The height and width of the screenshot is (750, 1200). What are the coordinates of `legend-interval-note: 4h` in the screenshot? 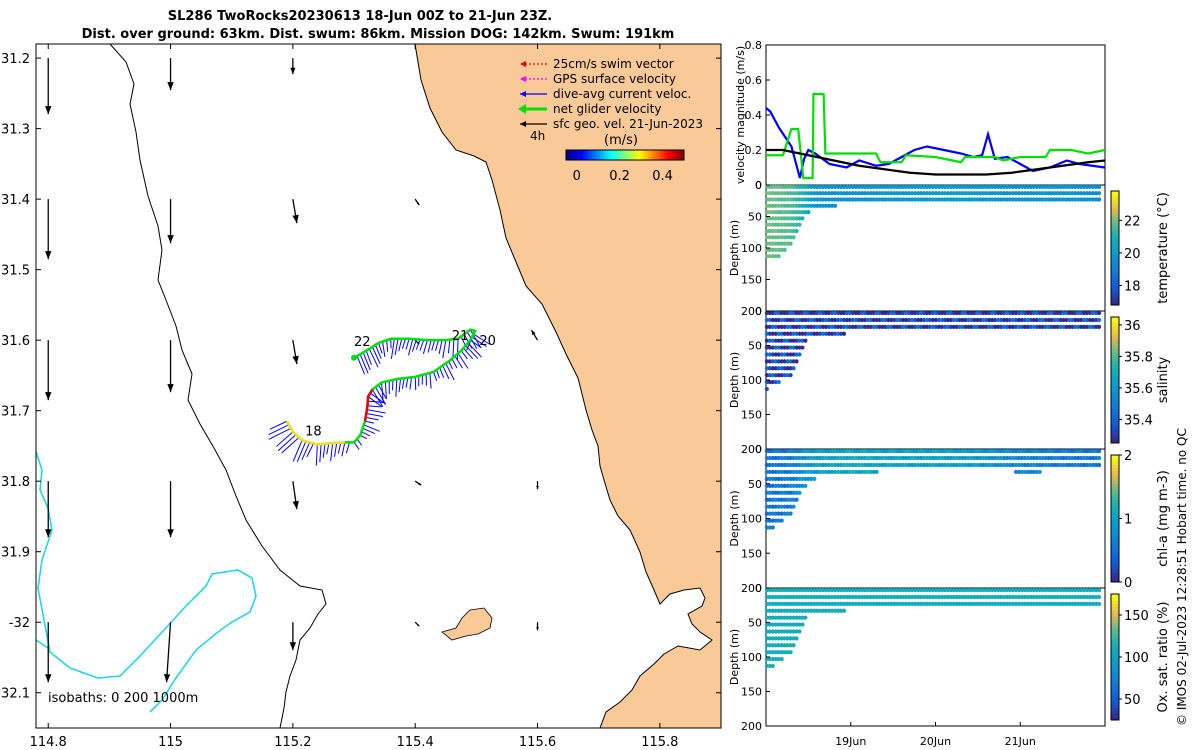 It's located at (537, 136).